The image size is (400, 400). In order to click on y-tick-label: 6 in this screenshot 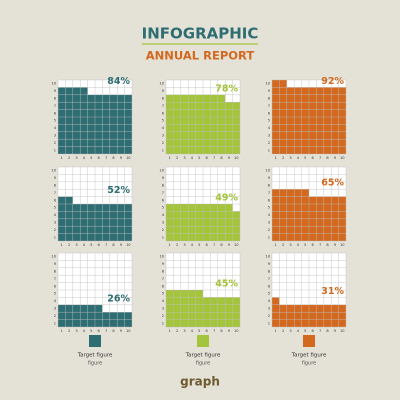, I will do `click(55, 113)`.